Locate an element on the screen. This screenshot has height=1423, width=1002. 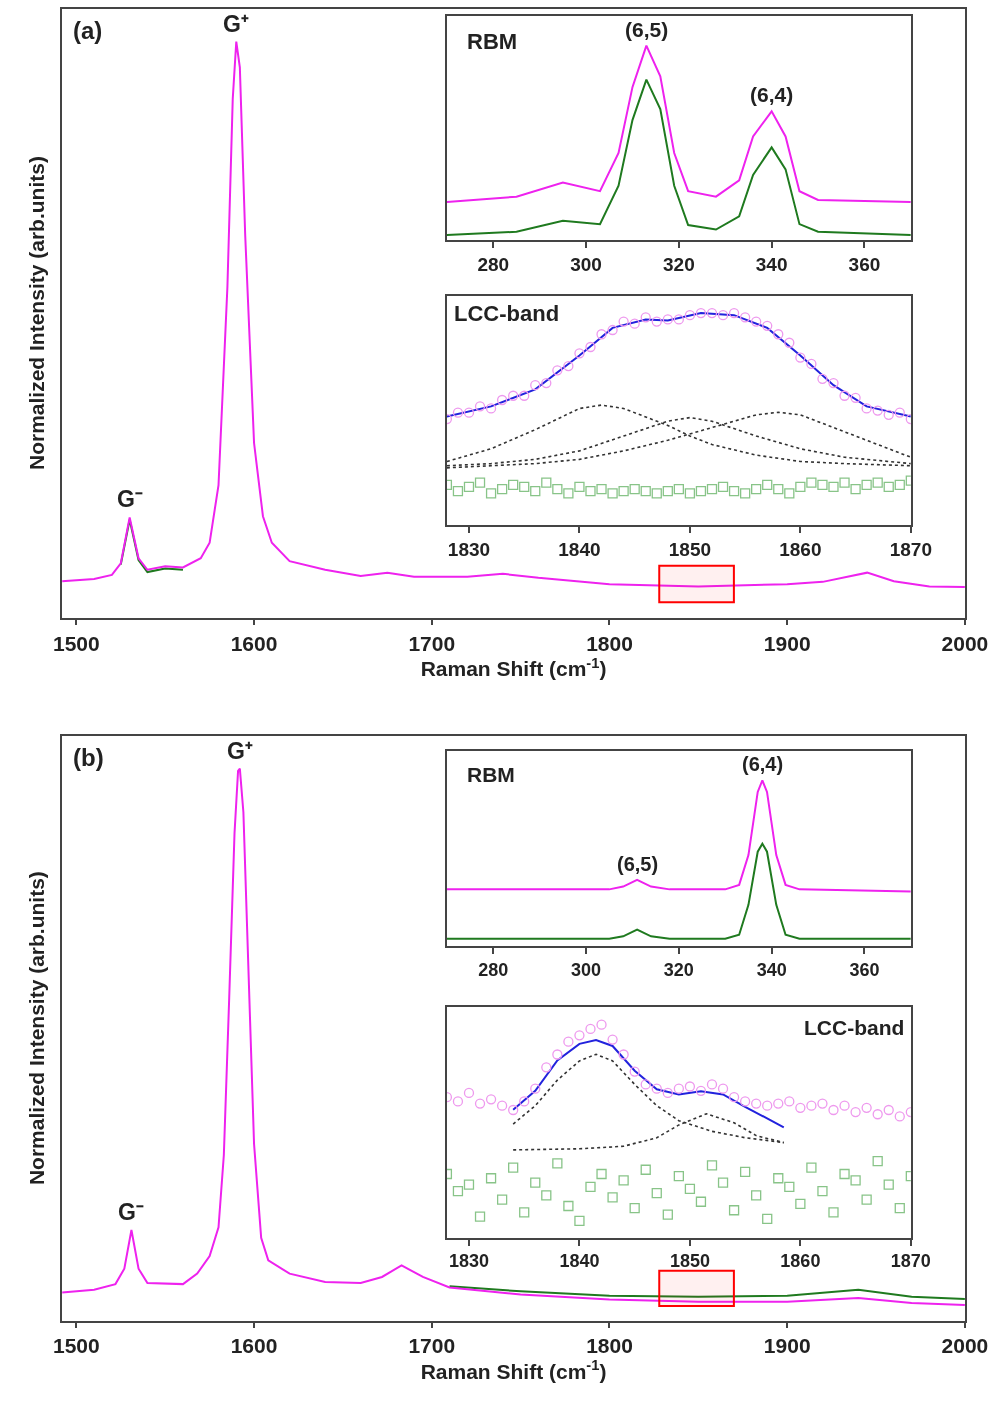
annotation: (b) is located at coordinates (88, 757).